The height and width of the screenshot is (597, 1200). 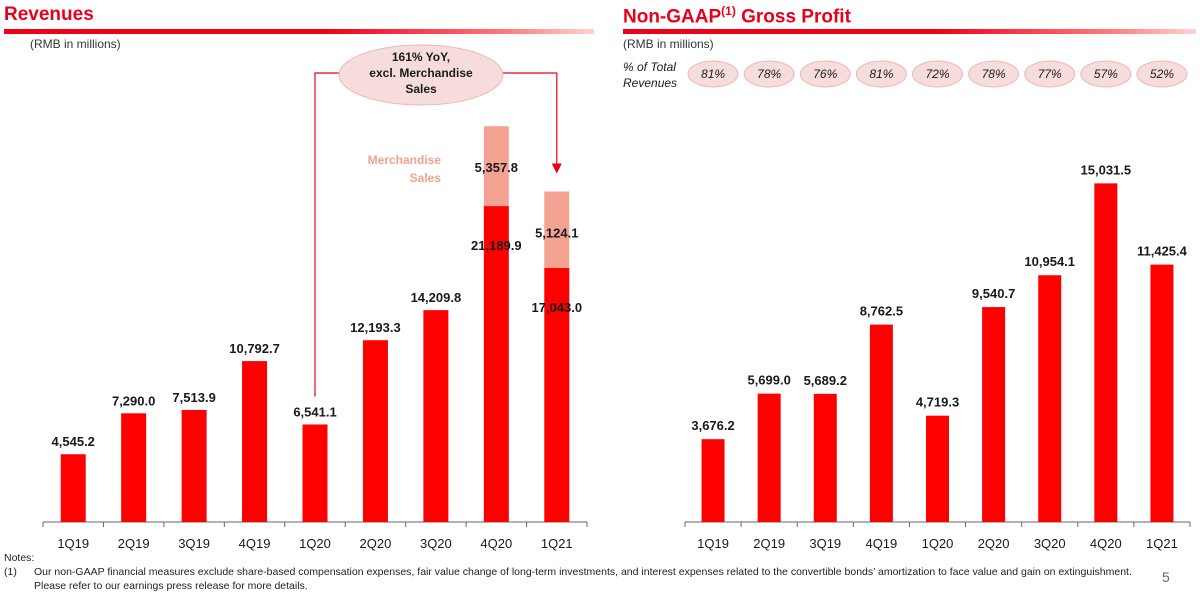 What do you see at coordinates (421, 89) in the screenshot?
I see `yoy-callout-text: Sales` at bounding box center [421, 89].